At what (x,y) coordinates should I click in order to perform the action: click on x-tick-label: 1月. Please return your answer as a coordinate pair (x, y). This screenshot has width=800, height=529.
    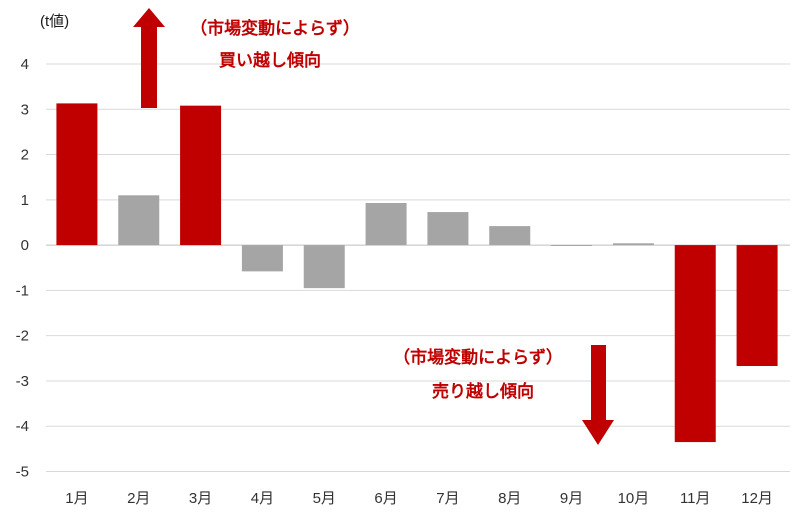
    Looking at the image, I should click on (76, 498).